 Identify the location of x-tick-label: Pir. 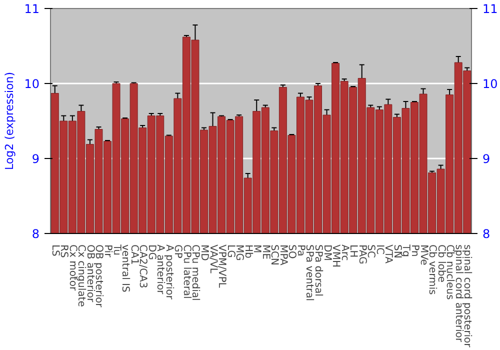
(108, 251).